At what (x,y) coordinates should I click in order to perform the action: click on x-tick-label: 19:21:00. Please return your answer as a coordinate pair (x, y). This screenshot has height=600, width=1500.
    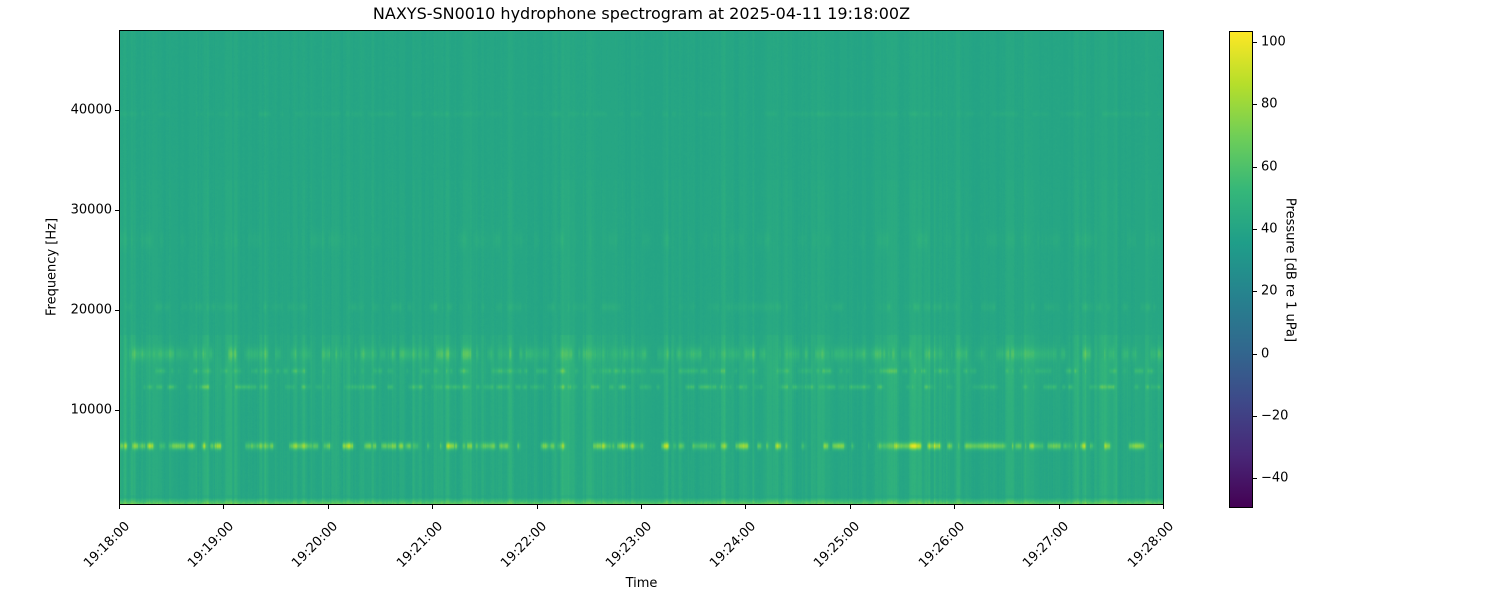
    Looking at the image, I should click on (419, 545).